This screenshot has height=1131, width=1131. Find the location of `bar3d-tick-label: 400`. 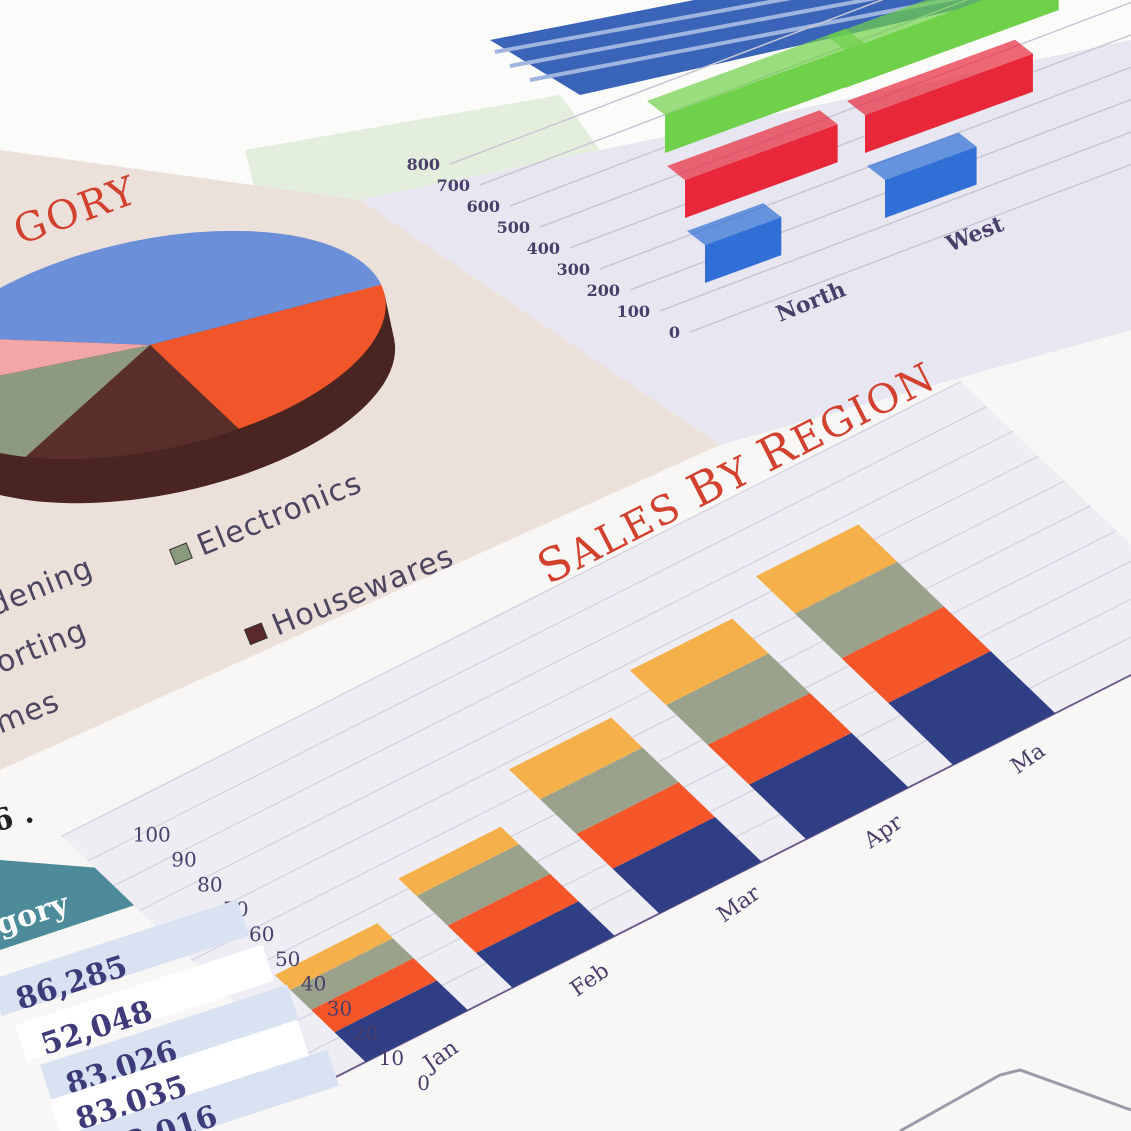

bar3d-tick-label: 400 is located at coordinates (543, 248).